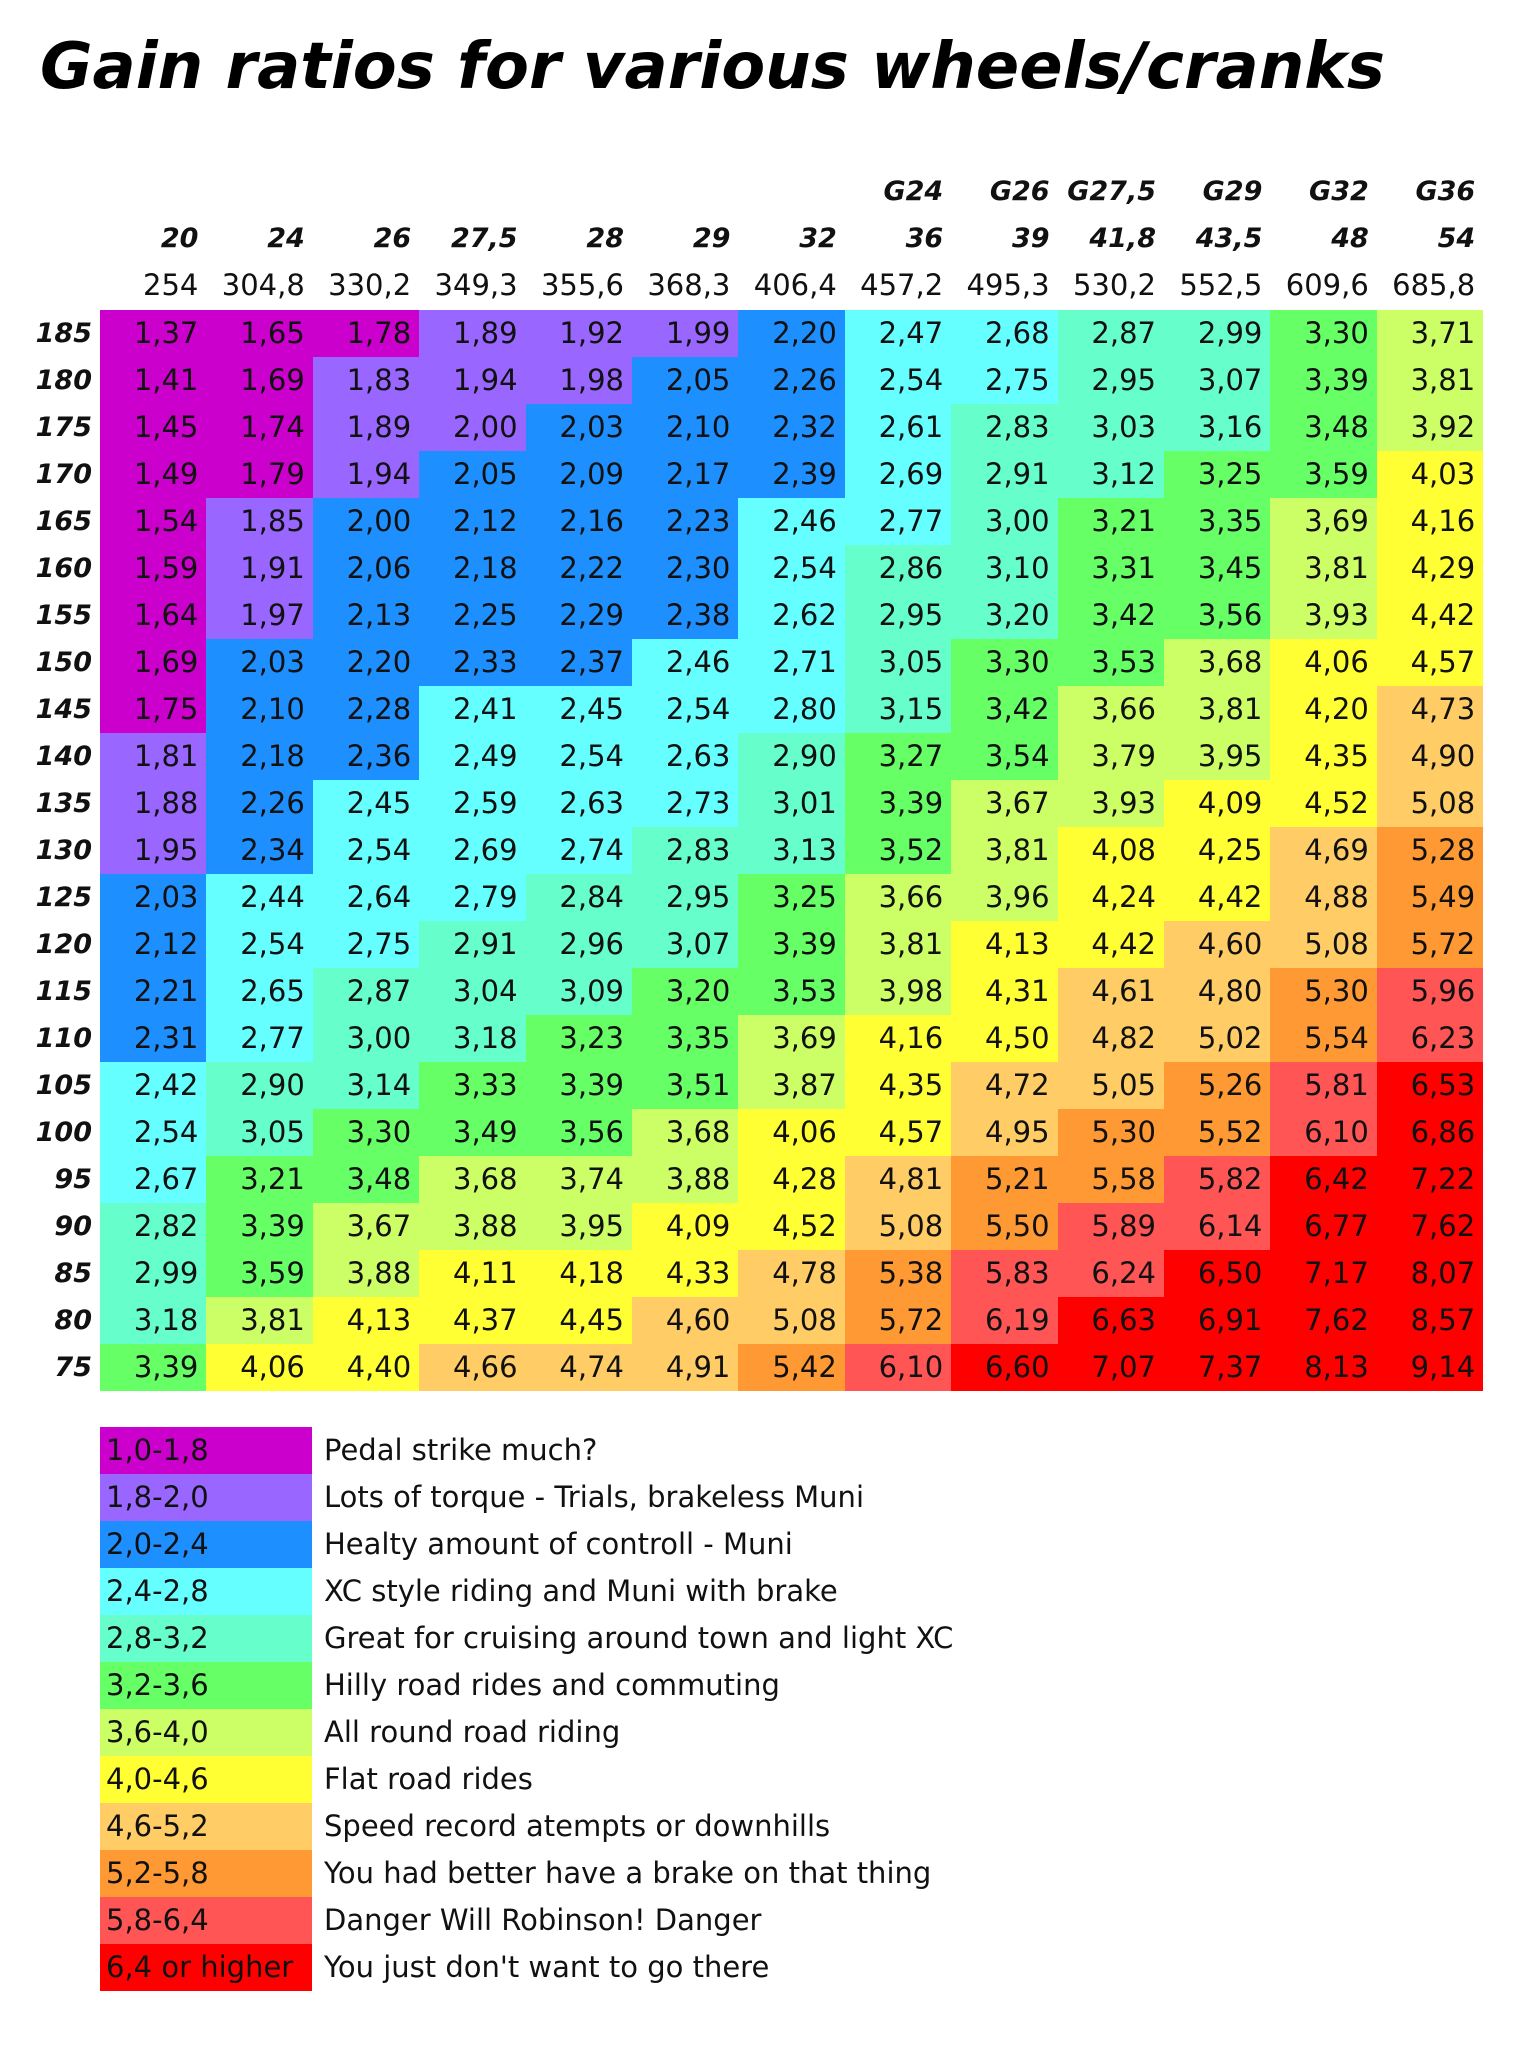 The image size is (1519, 2048). Describe the element at coordinates (578, 1320) in the screenshot. I see `ratio-cell: 4,45` at that location.